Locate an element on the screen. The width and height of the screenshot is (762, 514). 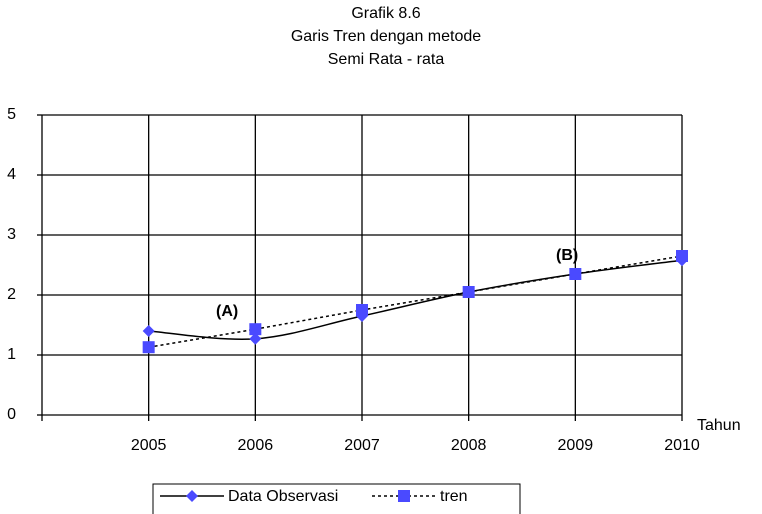
x-tick-label: 2010 is located at coordinates (682, 445).